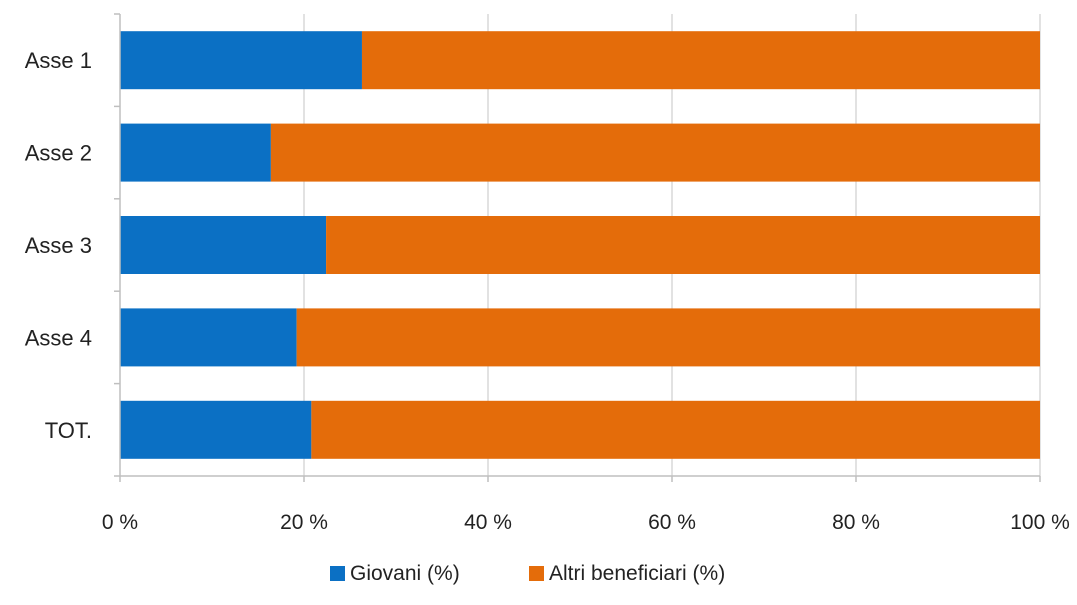 The image size is (1077, 605). Describe the element at coordinates (672, 522) in the screenshot. I see `x-tick-label: 60 %` at that location.